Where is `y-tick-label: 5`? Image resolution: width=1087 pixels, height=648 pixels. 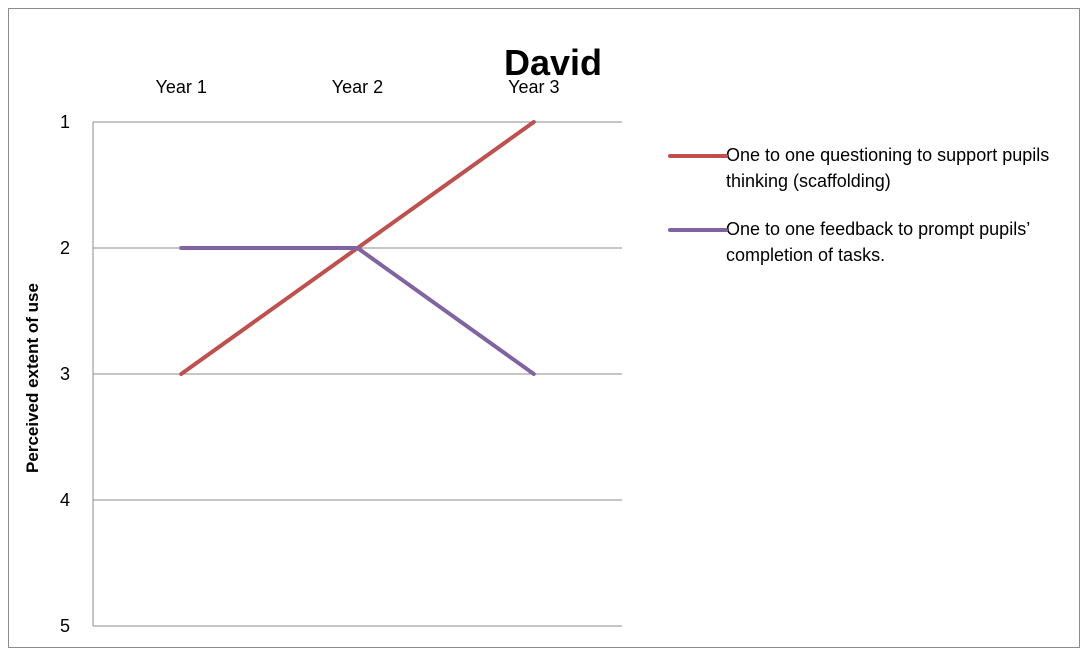 y-tick-label: 5 is located at coordinates (65, 626).